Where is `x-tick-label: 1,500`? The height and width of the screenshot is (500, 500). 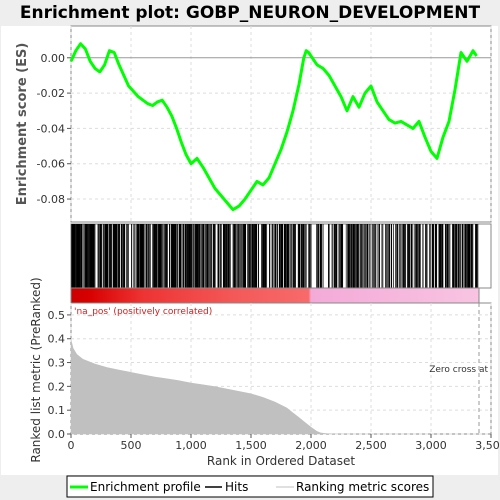
x-tick-label: 1,500 is located at coordinates (251, 445).